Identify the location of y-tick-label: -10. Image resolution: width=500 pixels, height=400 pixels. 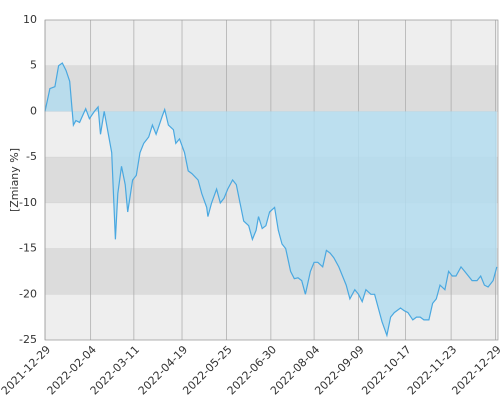
(28, 202).